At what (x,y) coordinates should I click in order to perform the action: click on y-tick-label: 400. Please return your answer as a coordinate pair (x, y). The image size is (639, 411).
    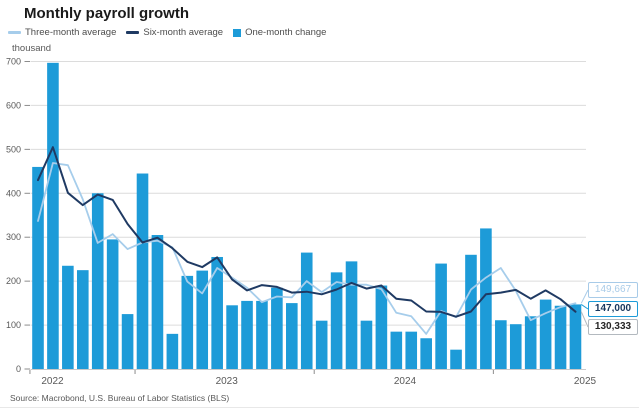
    Looking at the image, I should click on (13, 193).